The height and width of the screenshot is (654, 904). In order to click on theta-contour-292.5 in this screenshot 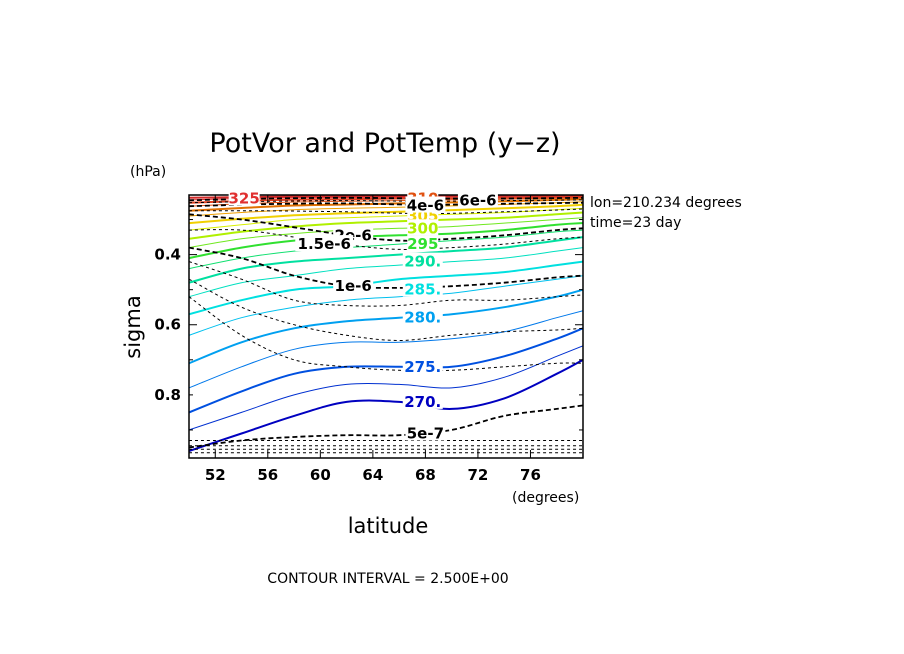, I will do `click(386, 249)`.